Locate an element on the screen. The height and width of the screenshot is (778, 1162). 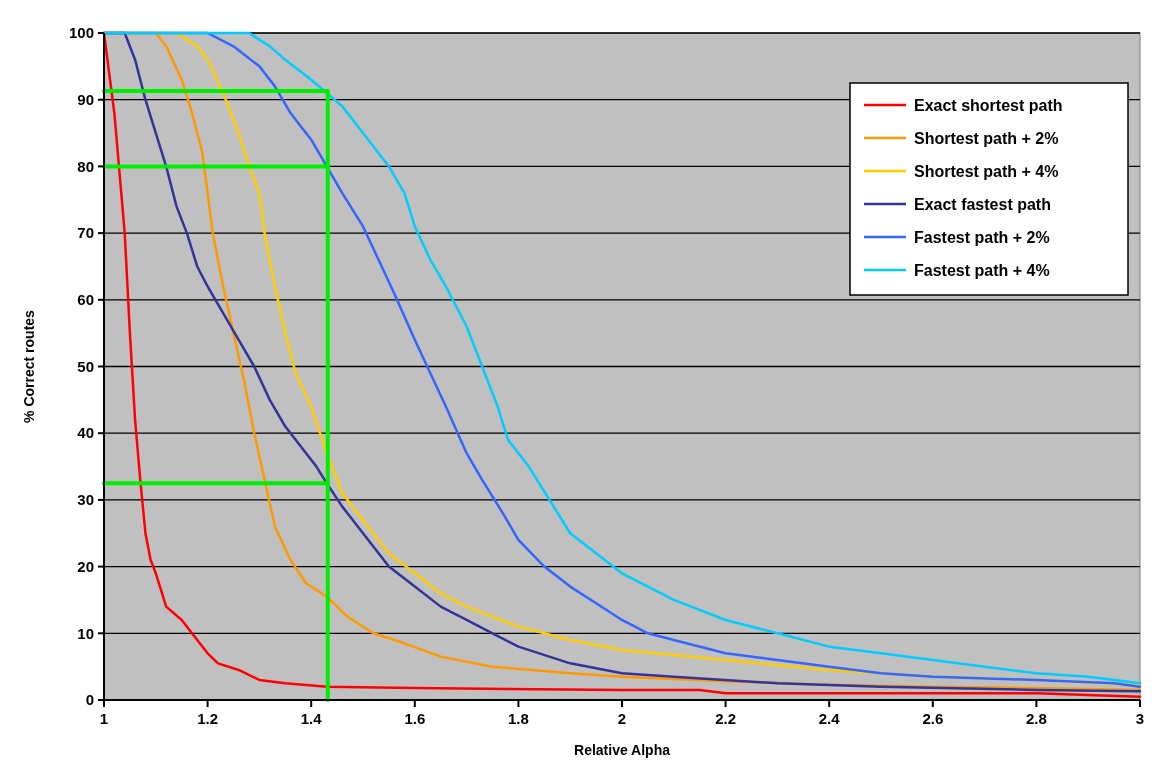
y-tick-label: 50 is located at coordinates (85, 366).